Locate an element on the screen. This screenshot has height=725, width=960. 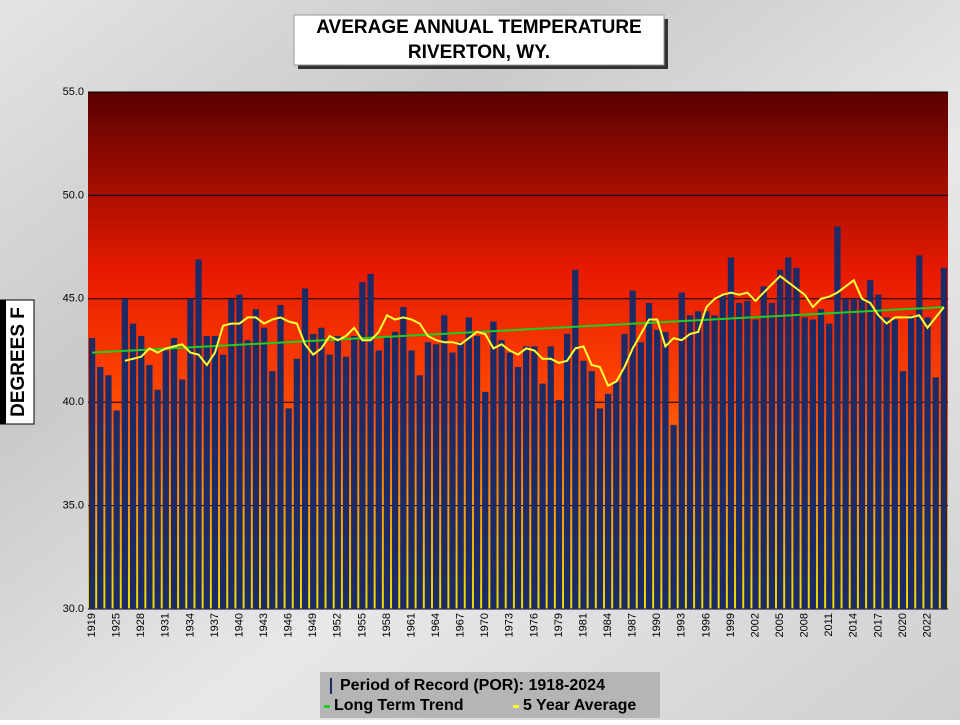
x-tick-label: 1990 is located at coordinates (657, 625).